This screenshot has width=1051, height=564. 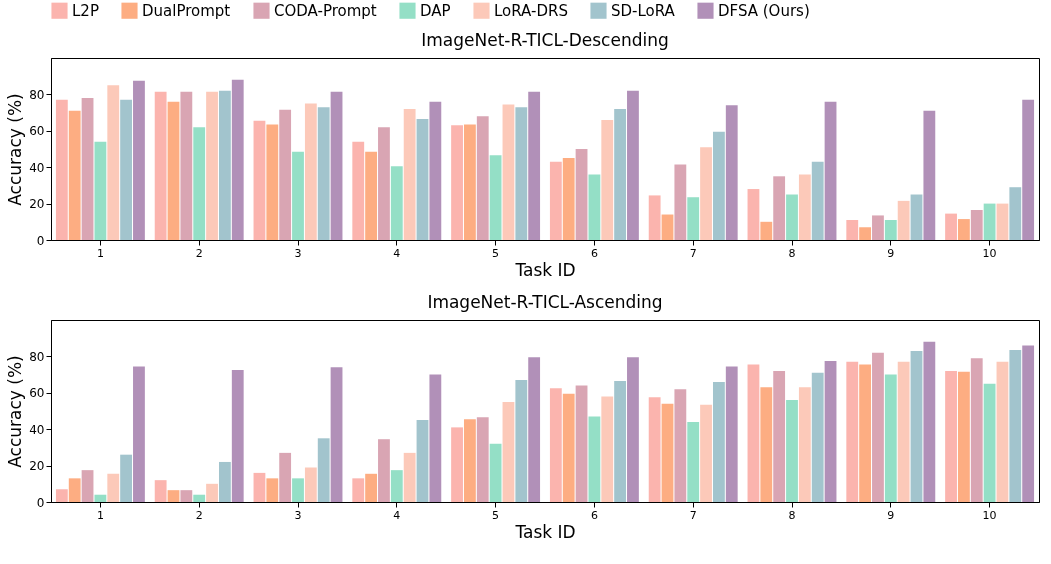 I want to click on legend-label: DAP, so click(x=435, y=10).